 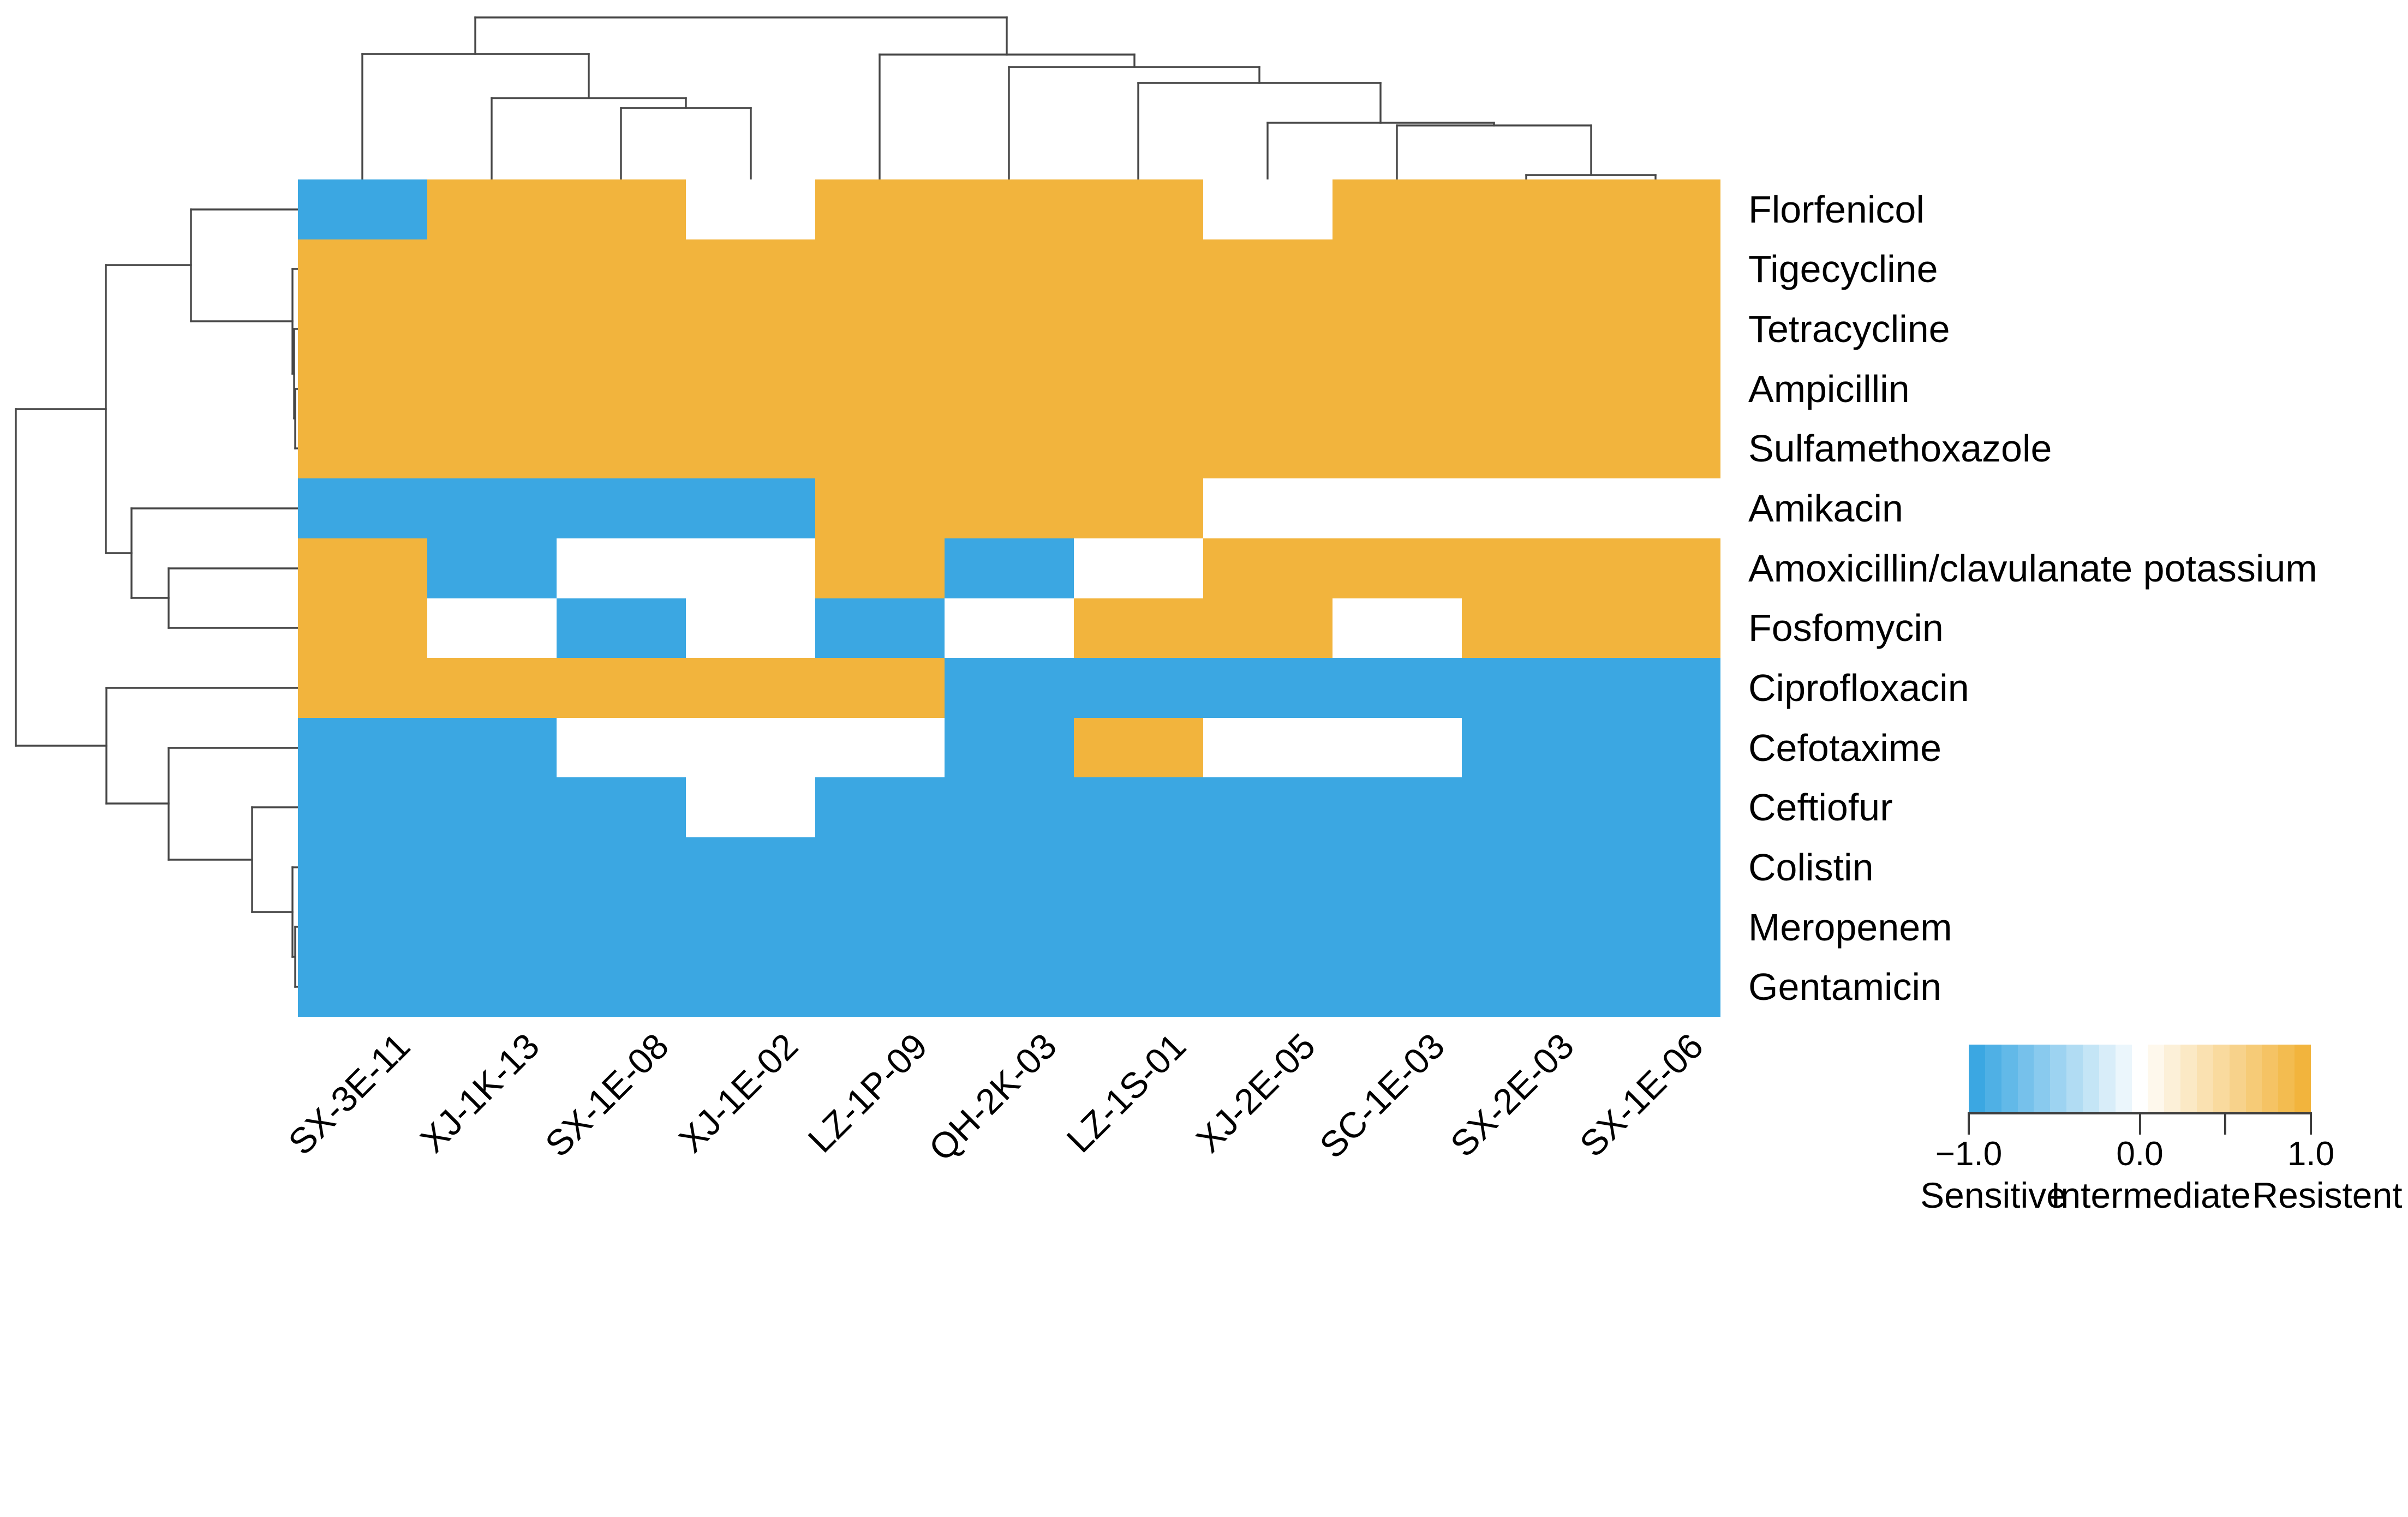 I want to click on legend-category-label: Intermediate, so click(x=2151, y=1195).